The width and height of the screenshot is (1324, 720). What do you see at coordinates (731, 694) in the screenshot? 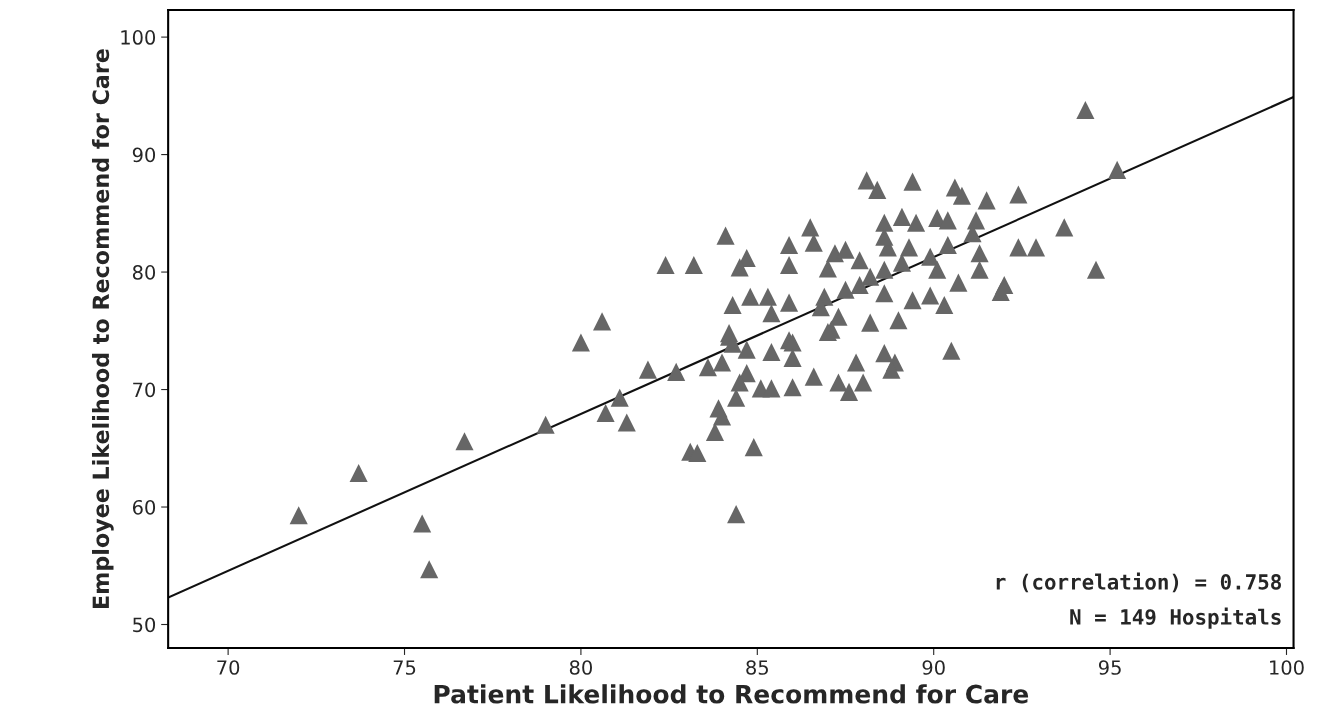
I see `x-axis-title: Patient Likelihood to Recommend for Care` at bounding box center [731, 694].